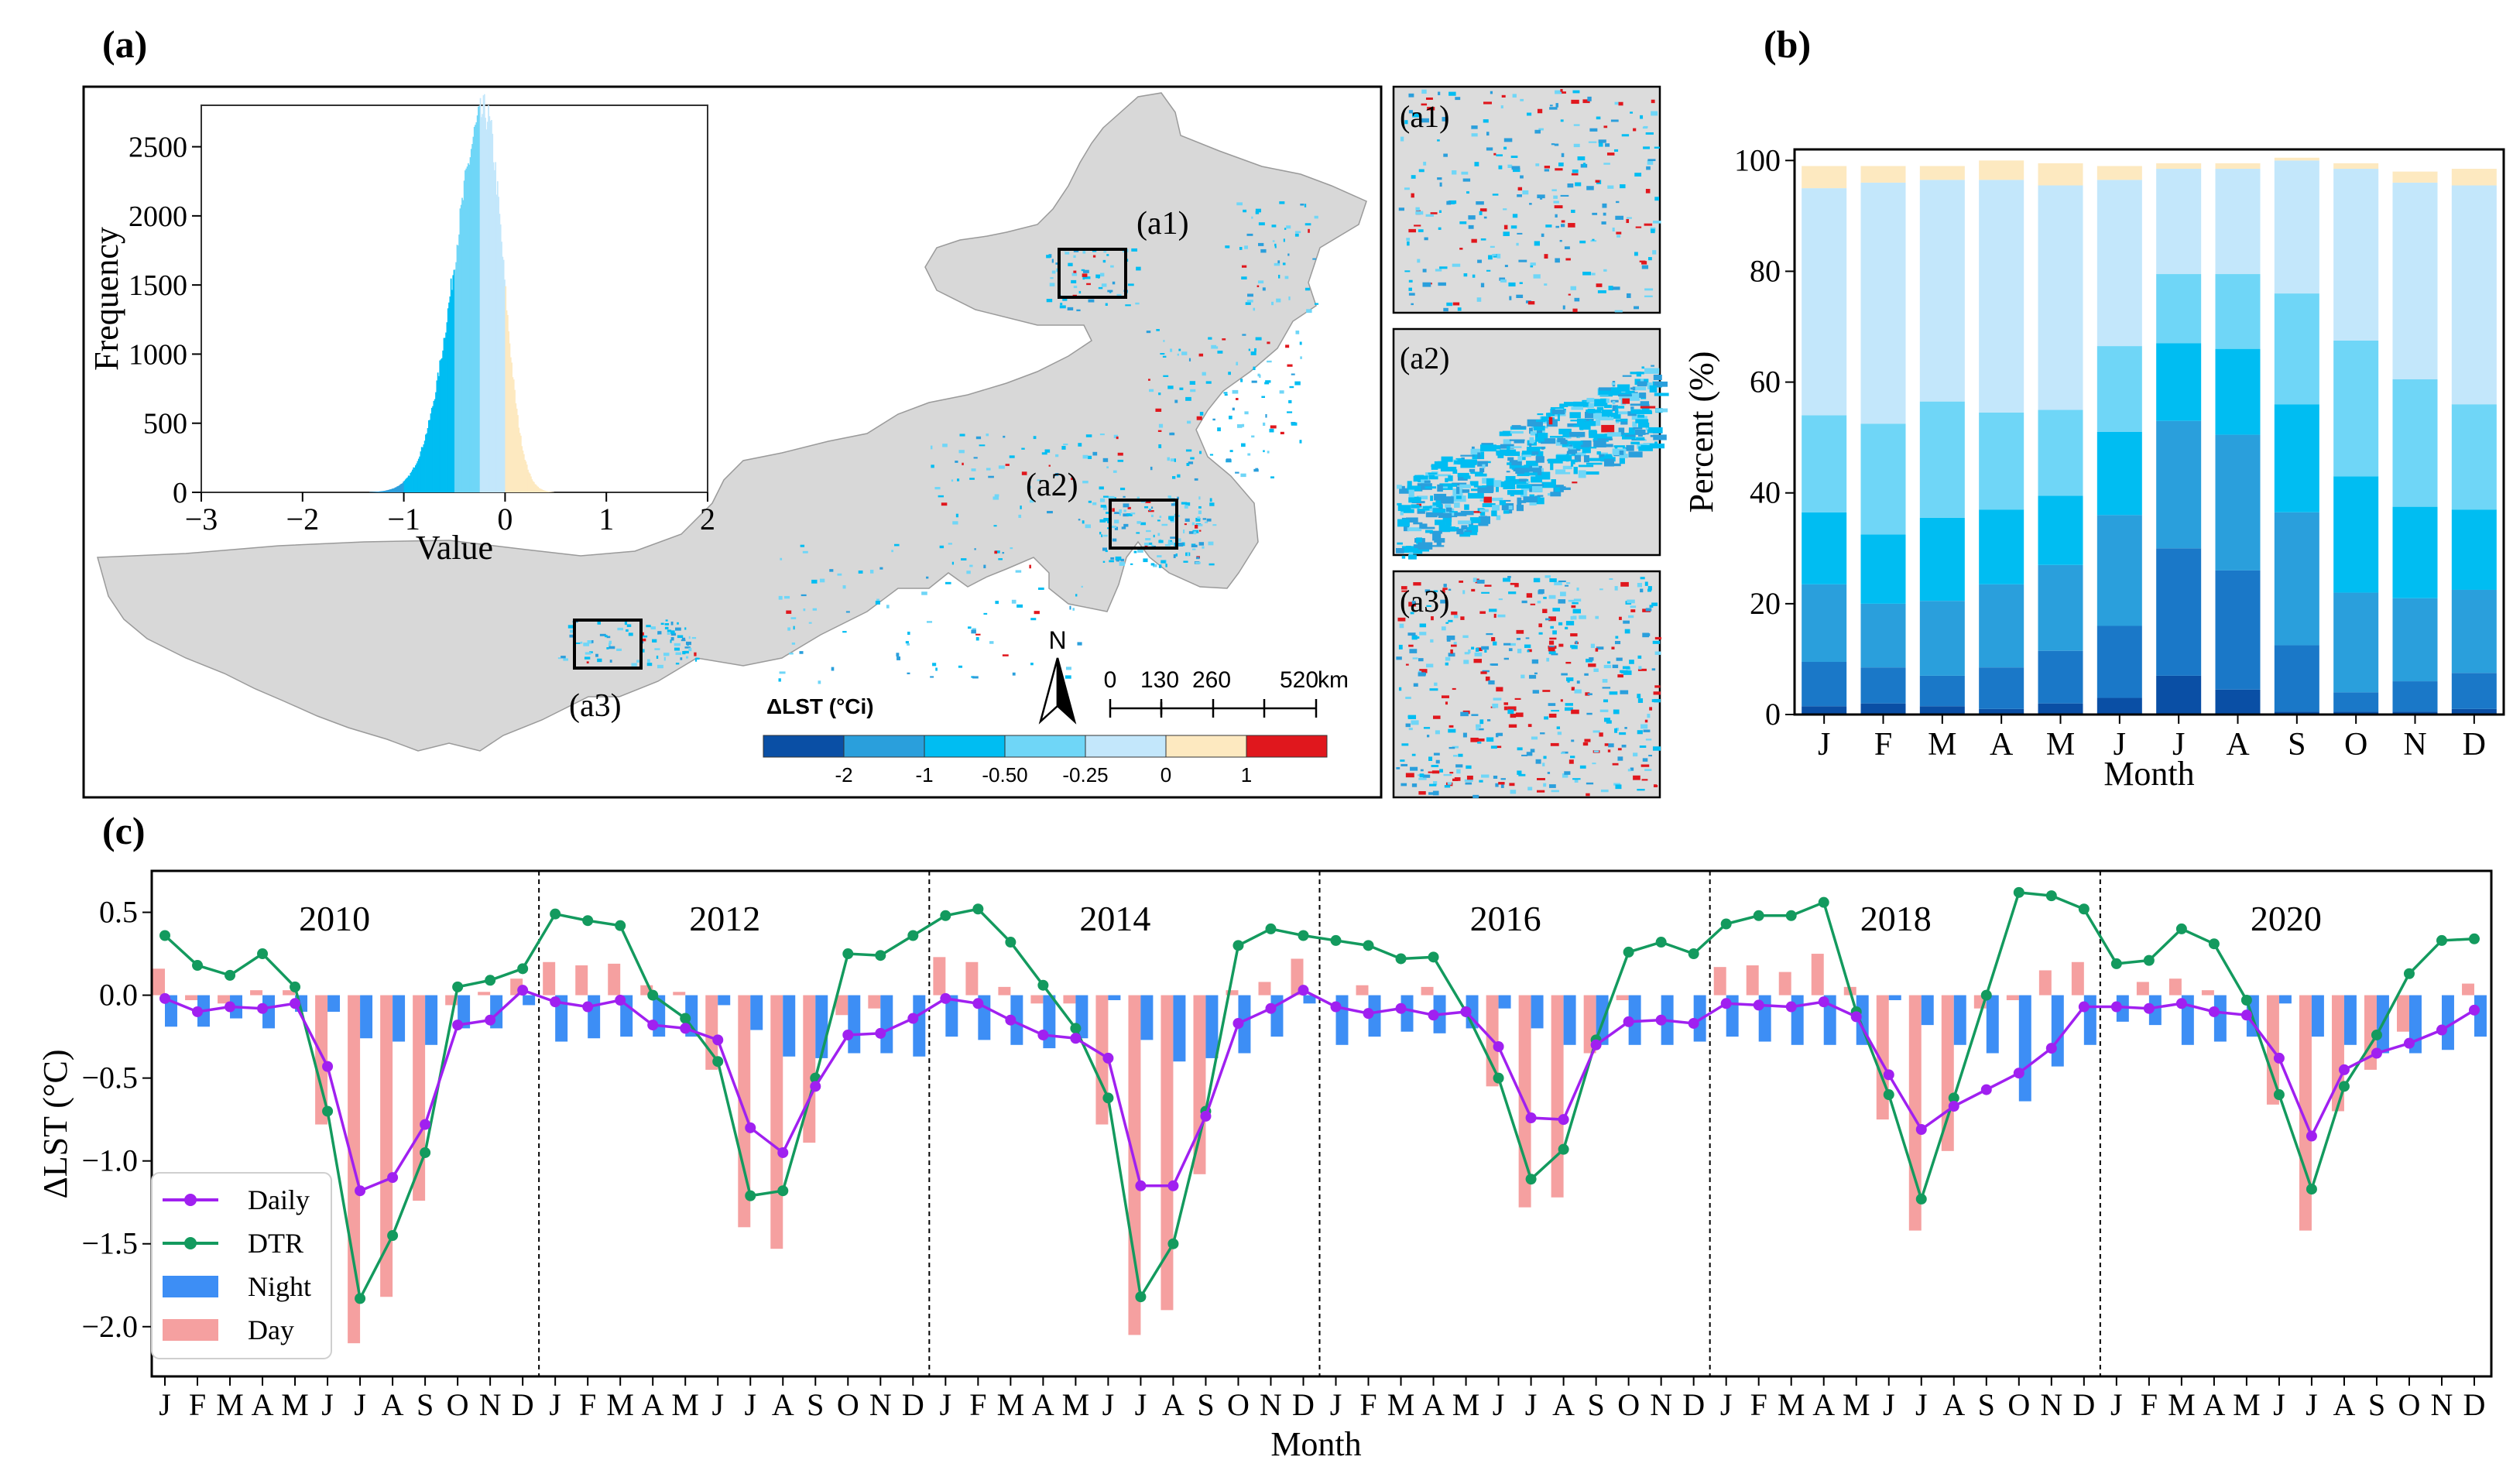  I want to click on timeseries-xtick-label: D, so click(2474, 1404).